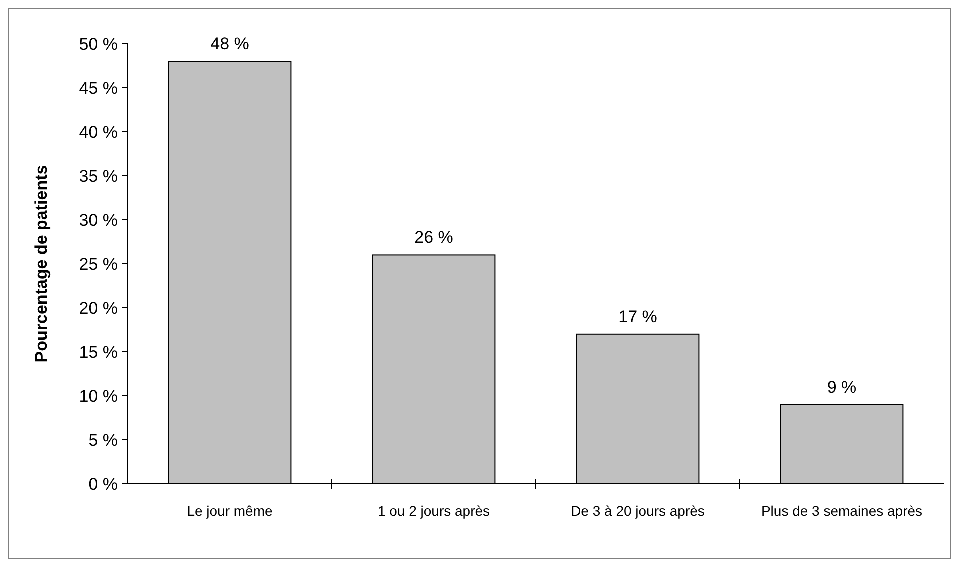 This screenshot has width=957, height=565. What do you see at coordinates (103, 440) in the screenshot?
I see `y-tick-label: 5 %` at bounding box center [103, 440].